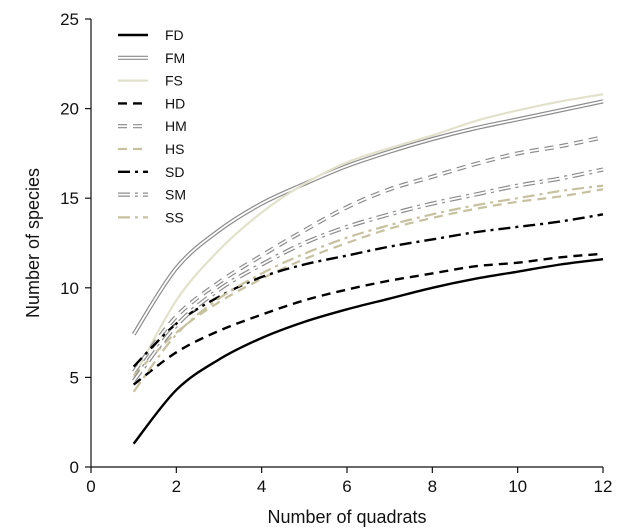 This screenshot has width=624, height=529. What do you see at coordinates (174, 172) in the screenshot?
I see `legend-label: SD` at bounding box center [174, 172].